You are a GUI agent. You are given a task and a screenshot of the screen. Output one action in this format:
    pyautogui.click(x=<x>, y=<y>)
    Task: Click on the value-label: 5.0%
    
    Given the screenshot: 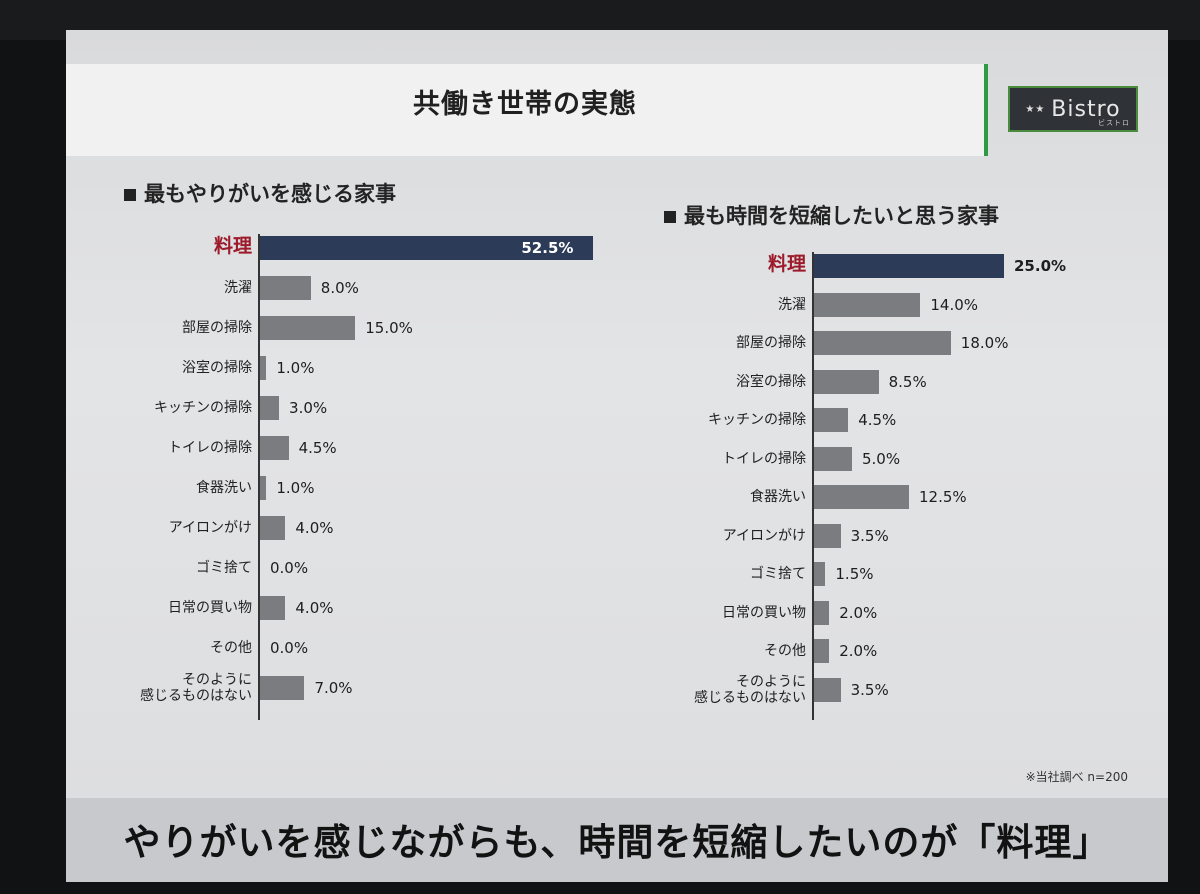 What is the action you would take?
    pyautogui.click(x=881, y=458)
    